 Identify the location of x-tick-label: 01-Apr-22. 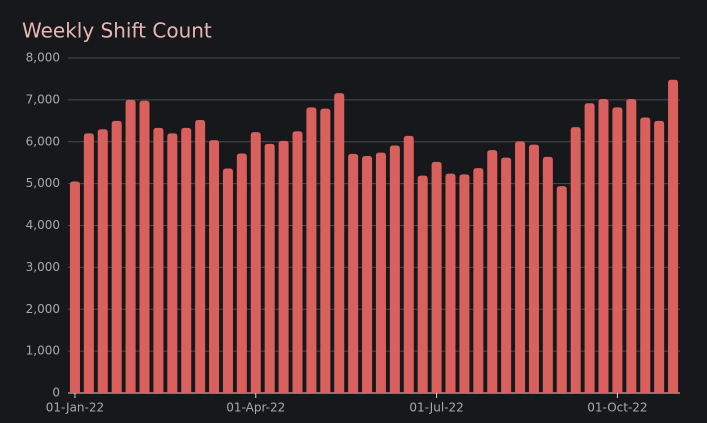
(255, 408).